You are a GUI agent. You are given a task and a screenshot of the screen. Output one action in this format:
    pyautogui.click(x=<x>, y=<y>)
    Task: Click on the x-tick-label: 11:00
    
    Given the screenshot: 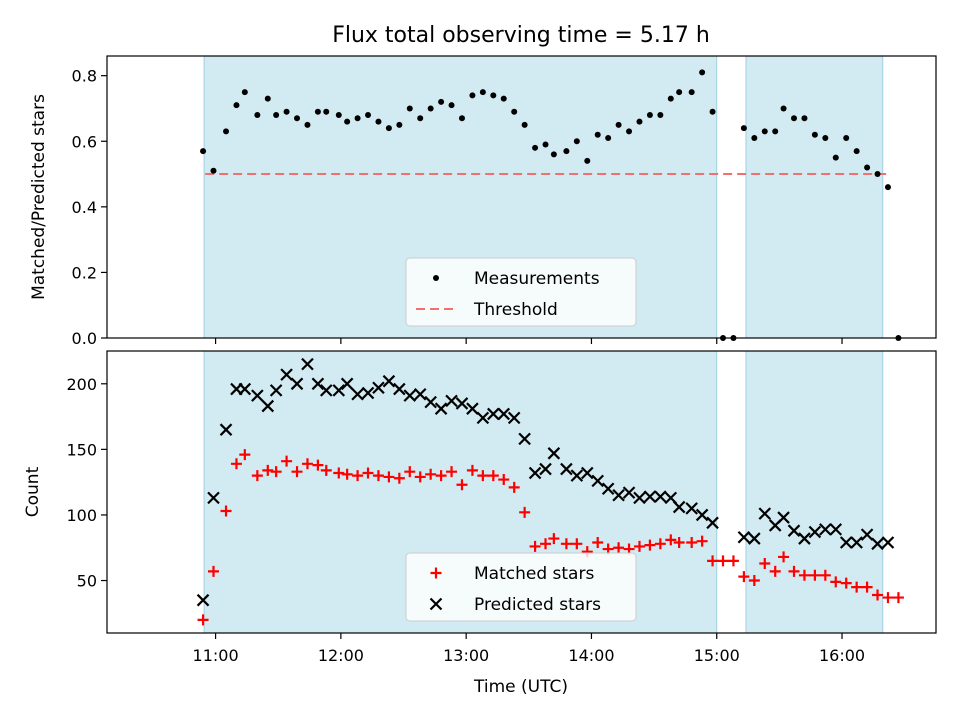 What is the action you would take?
    pyautogui.click(x=216, y=655)
    